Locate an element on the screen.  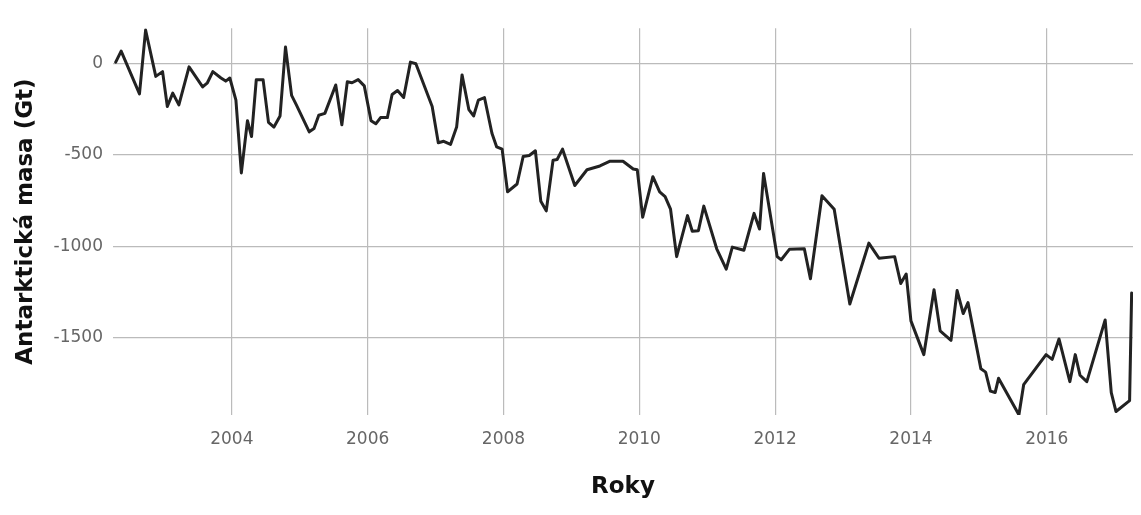
x-tick-label: 2016 is located at coordinates (1047, 437).